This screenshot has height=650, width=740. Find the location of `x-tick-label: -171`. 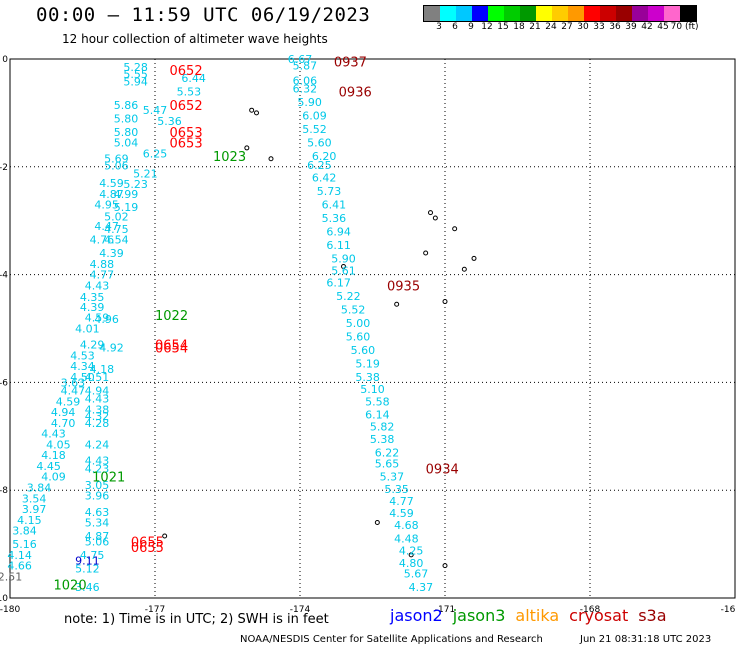

x-tick-label: -171 is located at coordinates (445, 610).